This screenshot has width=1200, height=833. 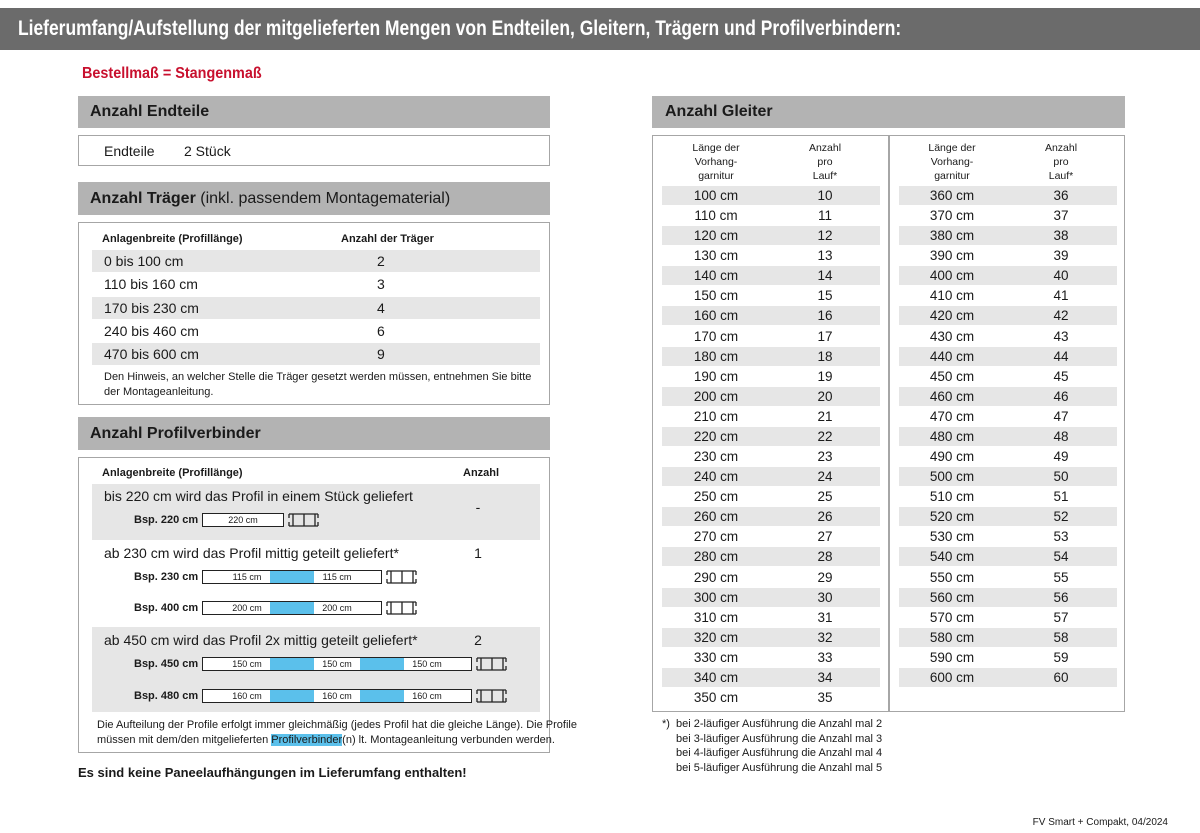 I want to click on row-value: 47, so click(x=1061, y=416).